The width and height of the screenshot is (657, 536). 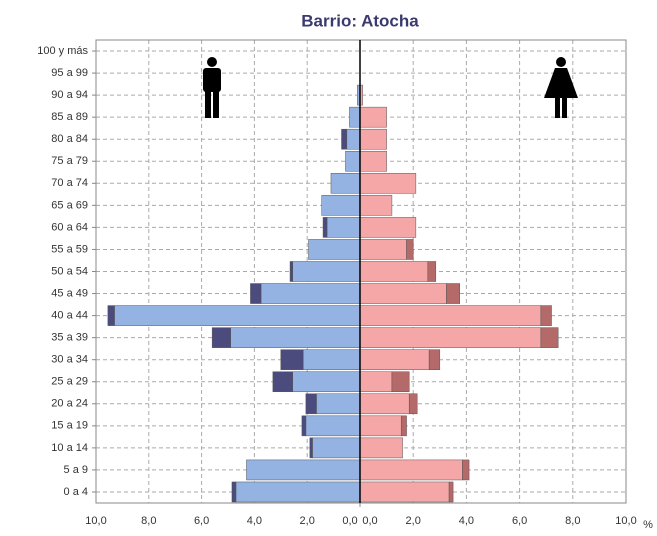 I want to click on y-tick-label: 70 a 74, so click(x=69, y=183).